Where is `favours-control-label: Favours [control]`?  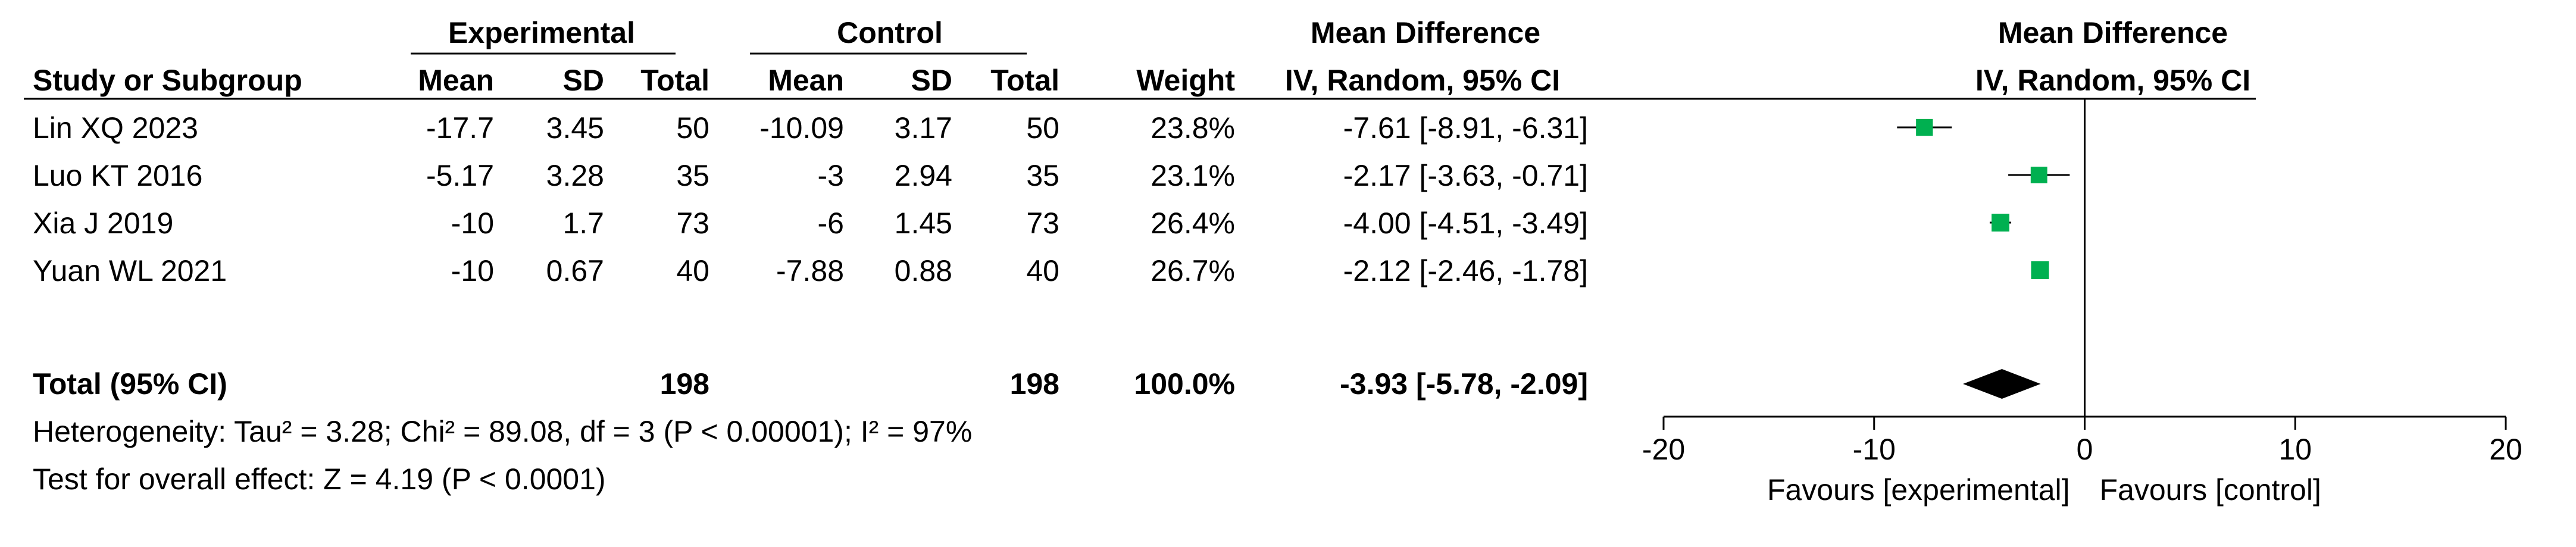 favours-control-label: Favours [control] is located at coordinates (2210, 490).